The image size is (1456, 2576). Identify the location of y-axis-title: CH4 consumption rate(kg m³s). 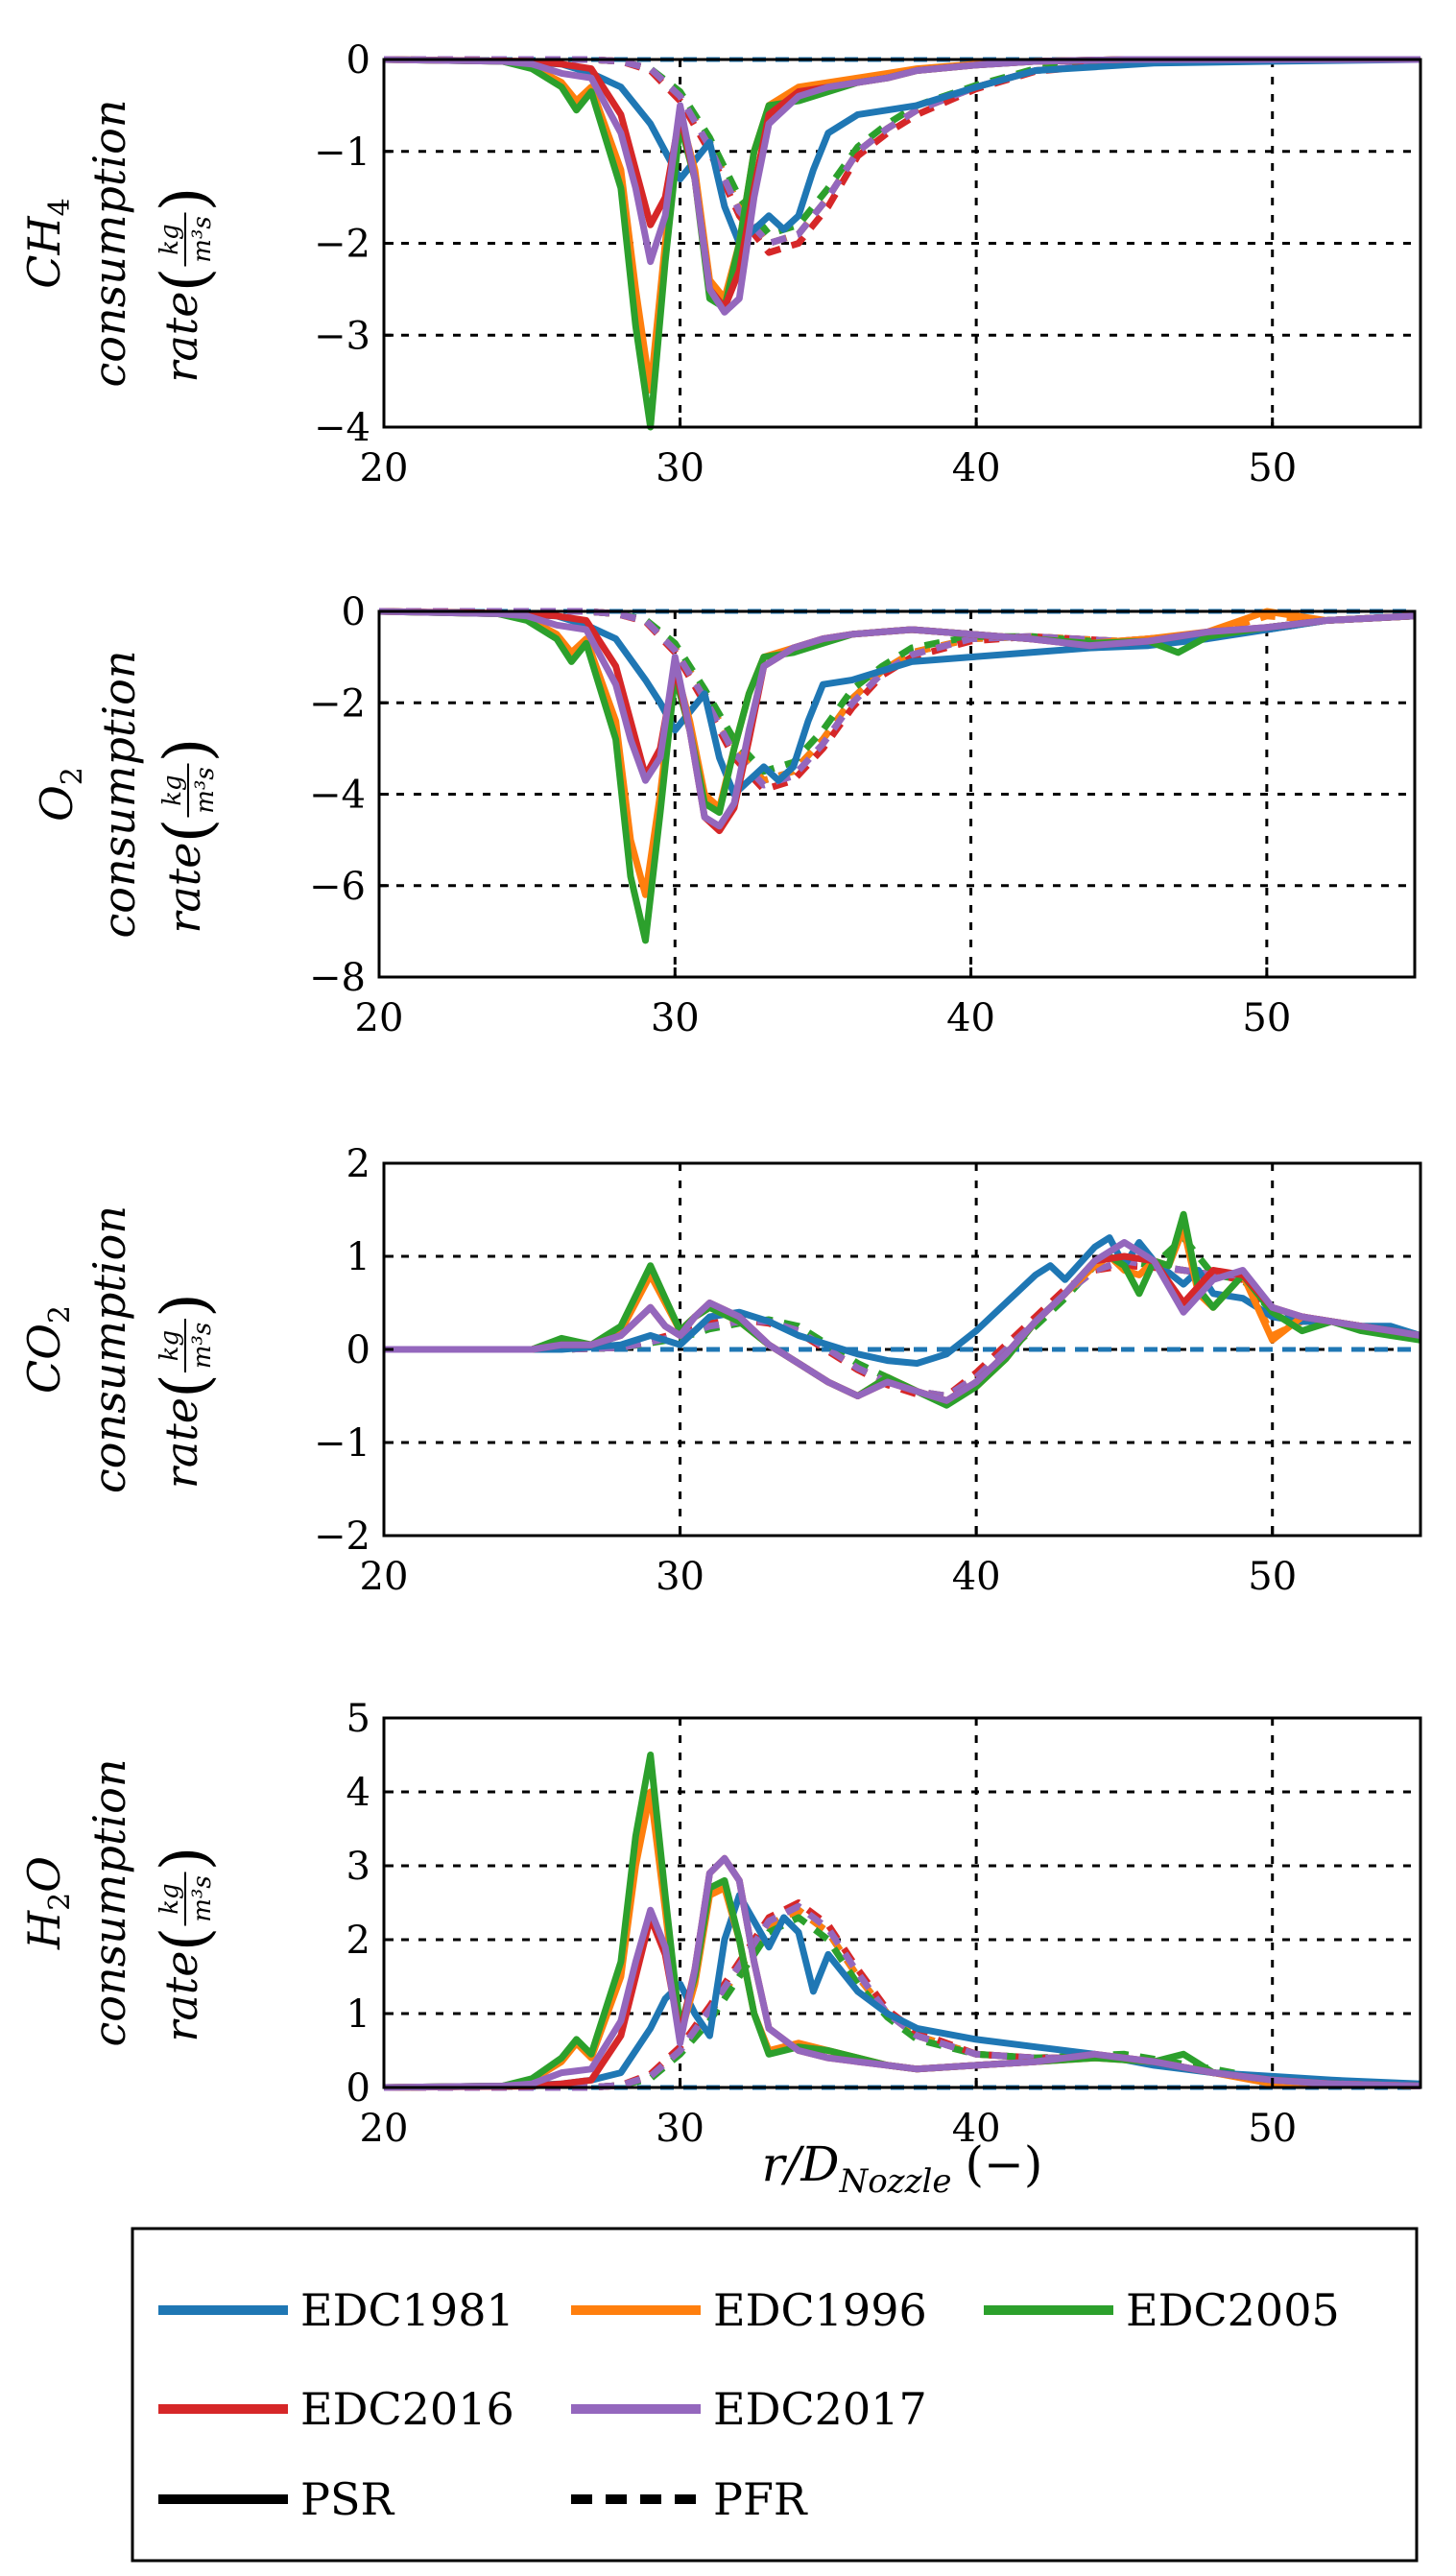
(120, 244).